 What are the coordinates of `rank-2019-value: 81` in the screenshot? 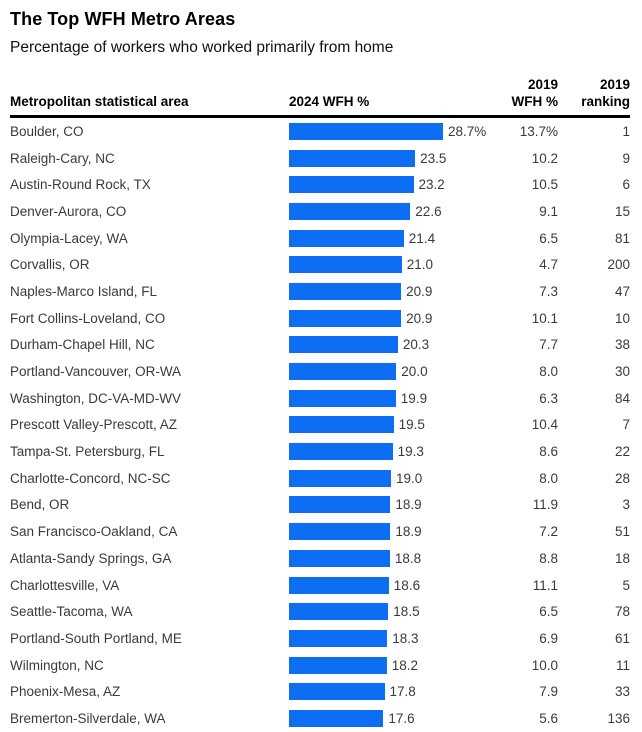 It's located at (622, 238).